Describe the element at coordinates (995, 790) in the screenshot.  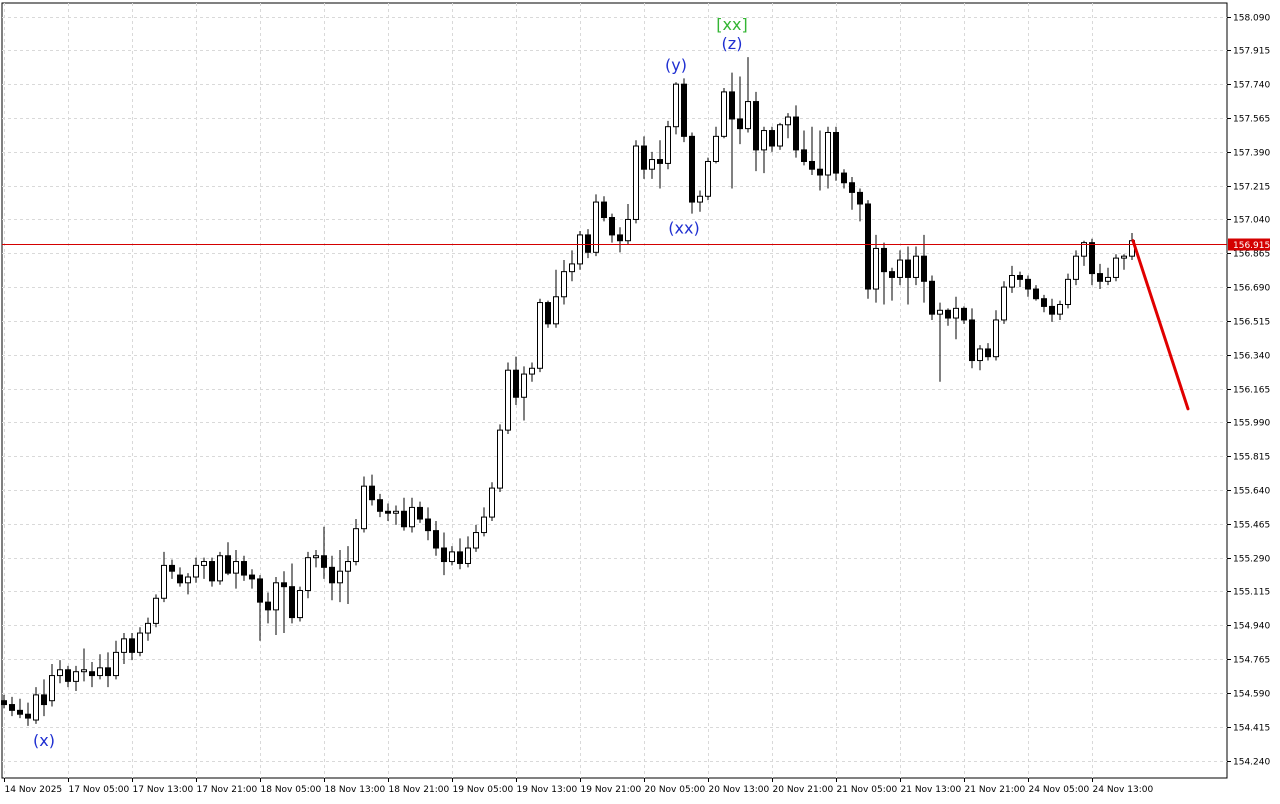
I see `x-tick-label: 21 Nov 21:00` at that location.